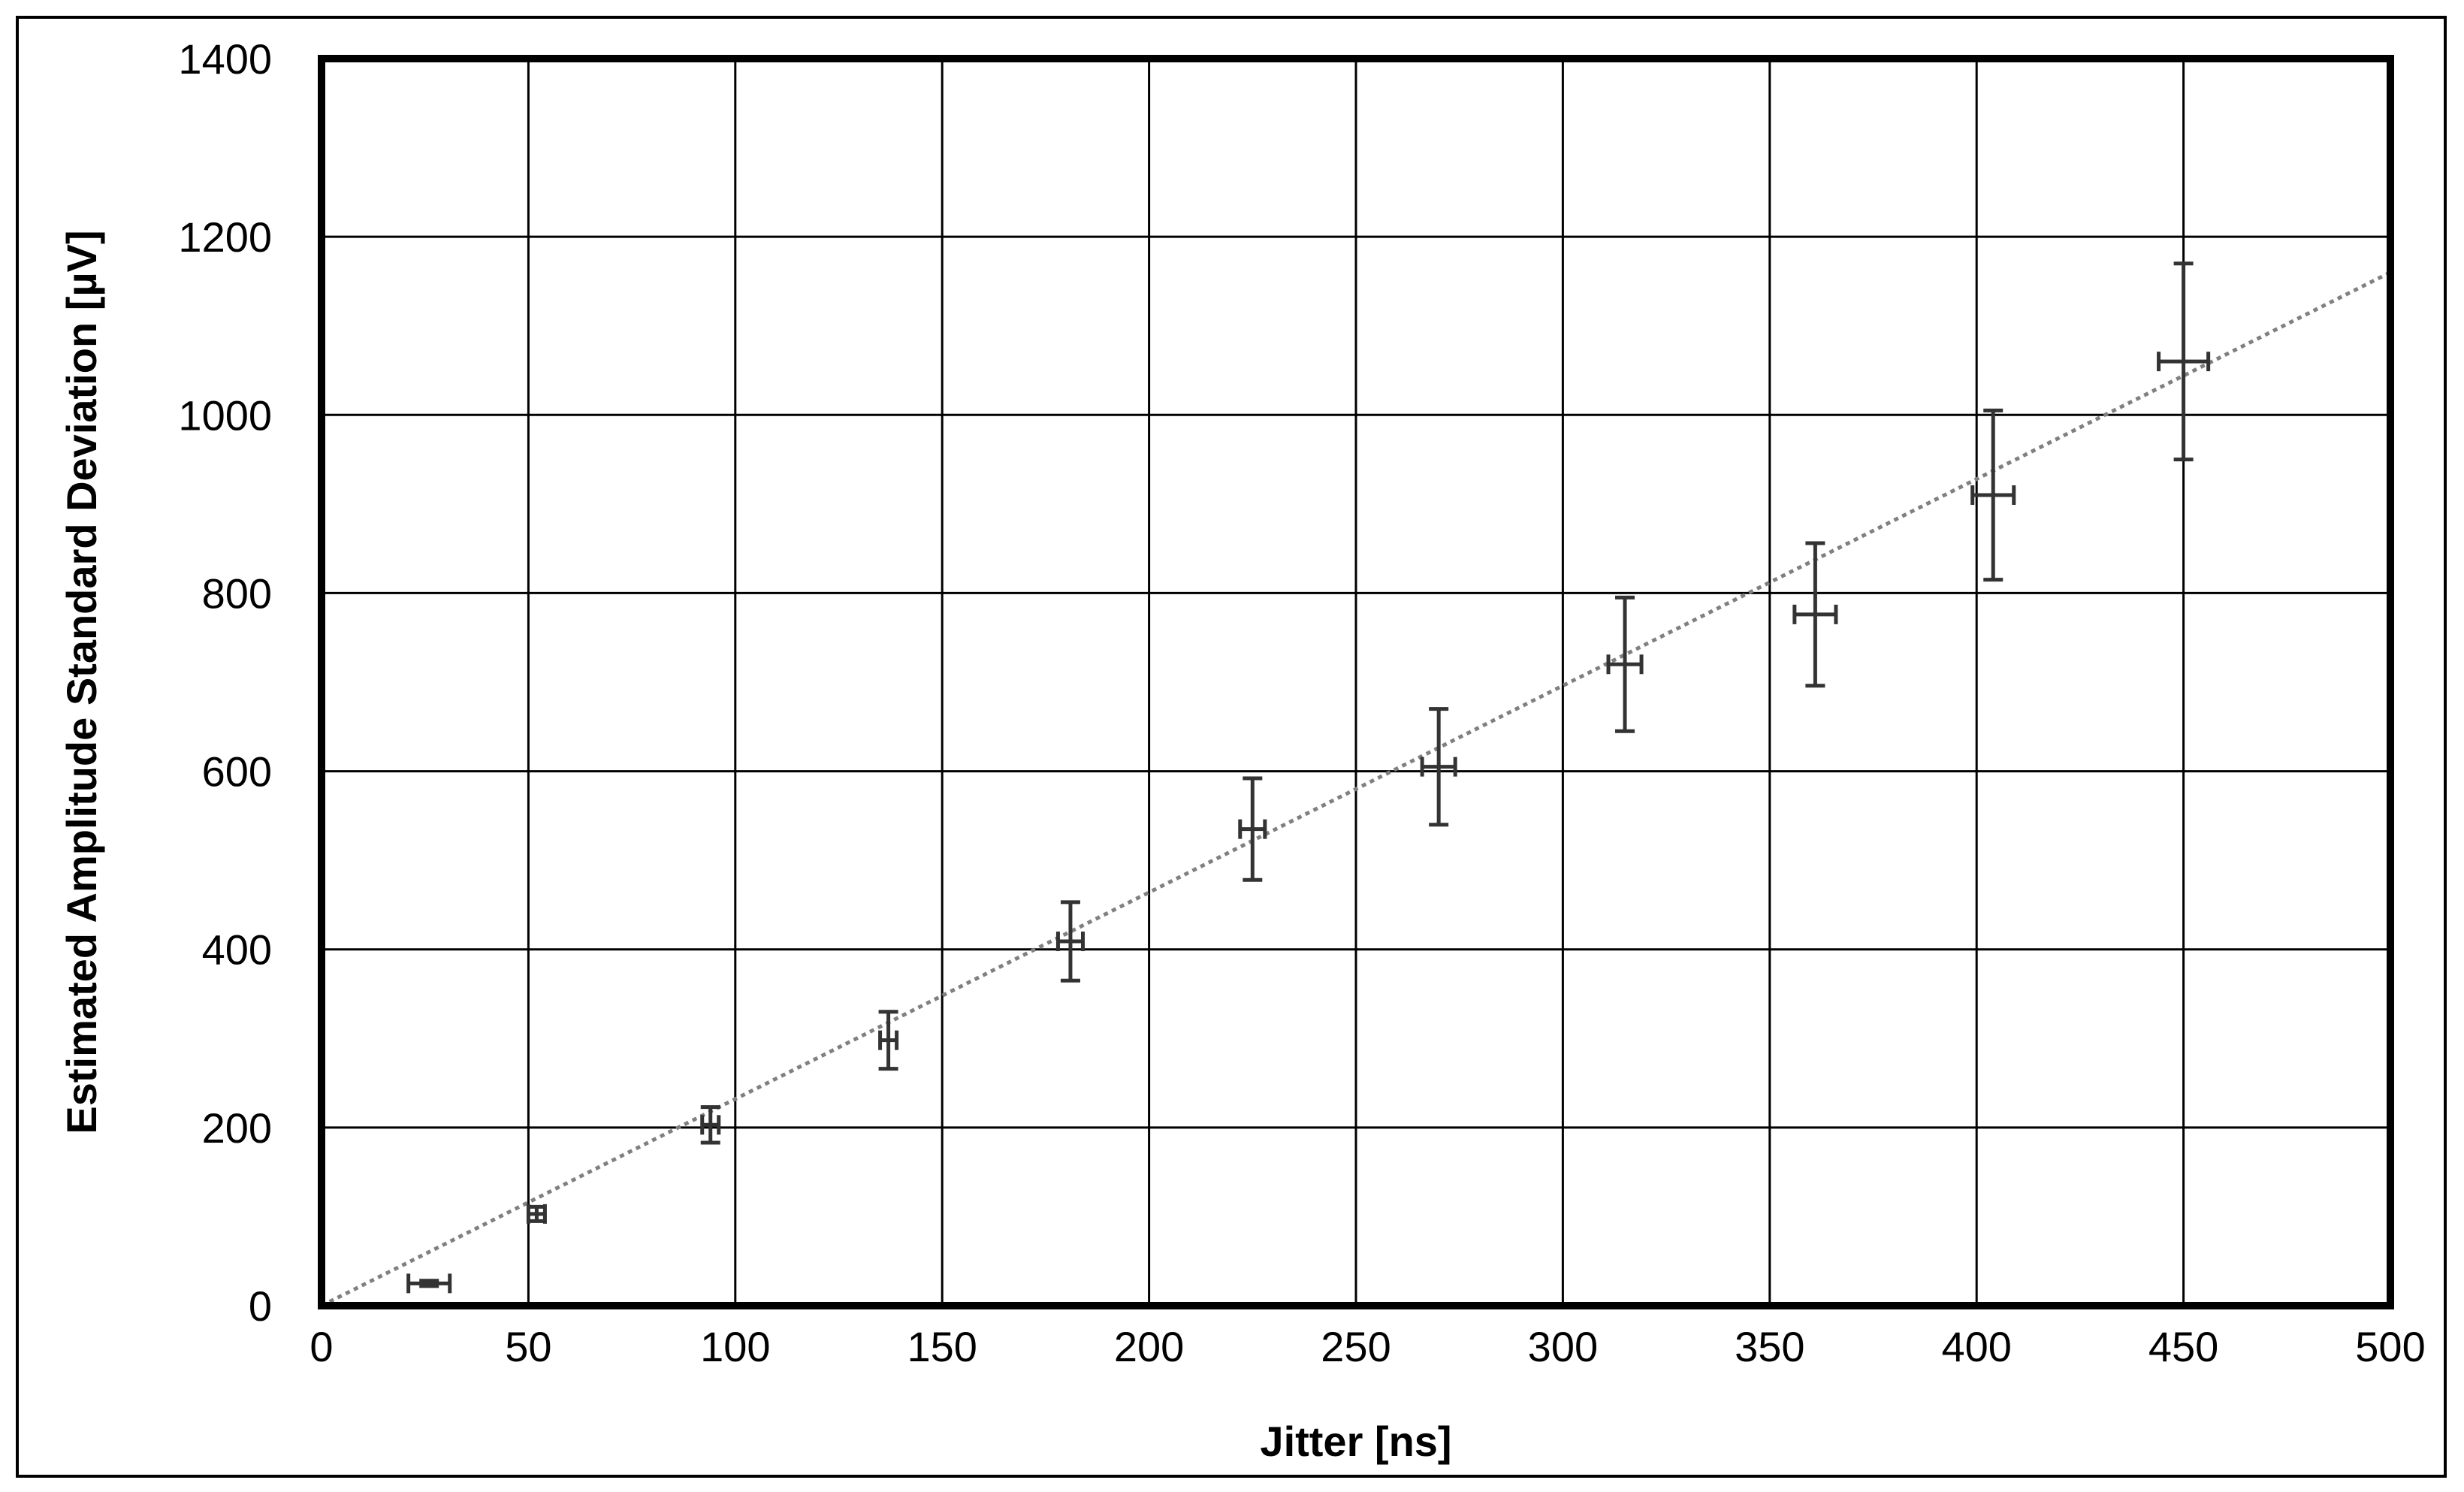  What do you see at coordinates (942, 1347) in the screenshot?
I see `x-tick-label: 150` at bounding box center [942, 1347].